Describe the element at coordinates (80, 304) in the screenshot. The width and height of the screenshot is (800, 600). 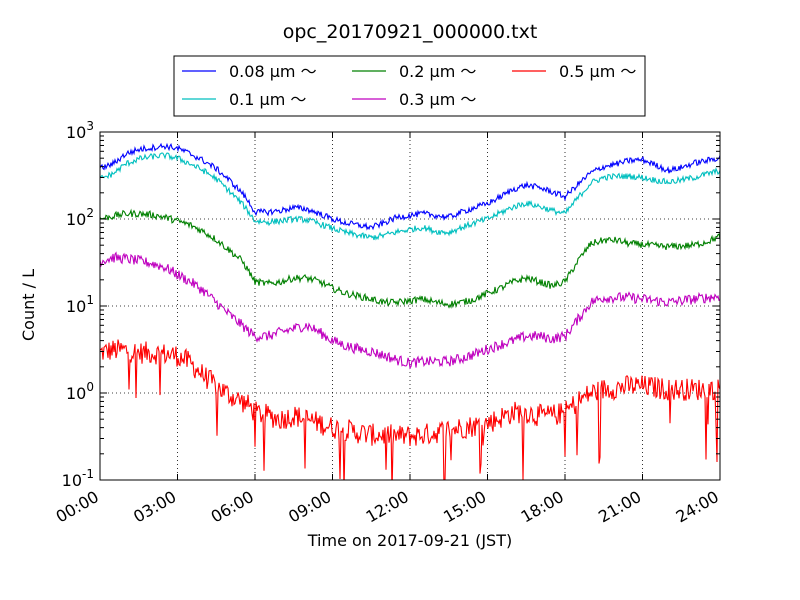
I see `y-tick-label: 10¹` at that location.